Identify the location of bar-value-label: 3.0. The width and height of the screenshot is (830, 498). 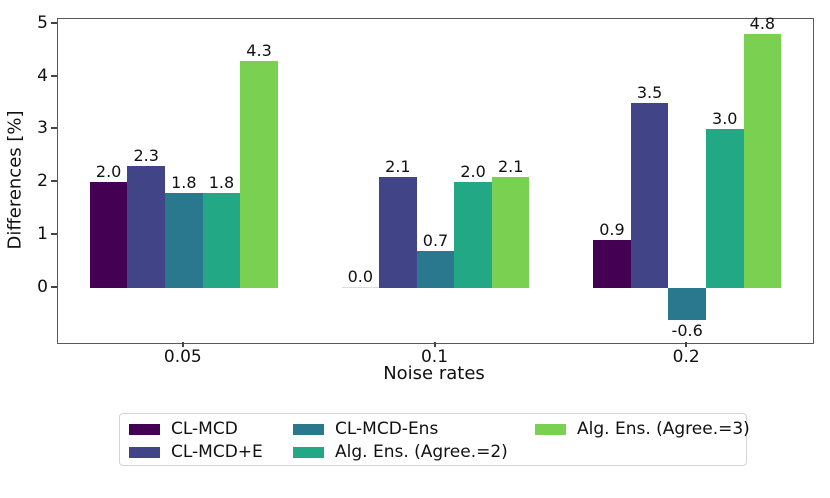
(725, 119).